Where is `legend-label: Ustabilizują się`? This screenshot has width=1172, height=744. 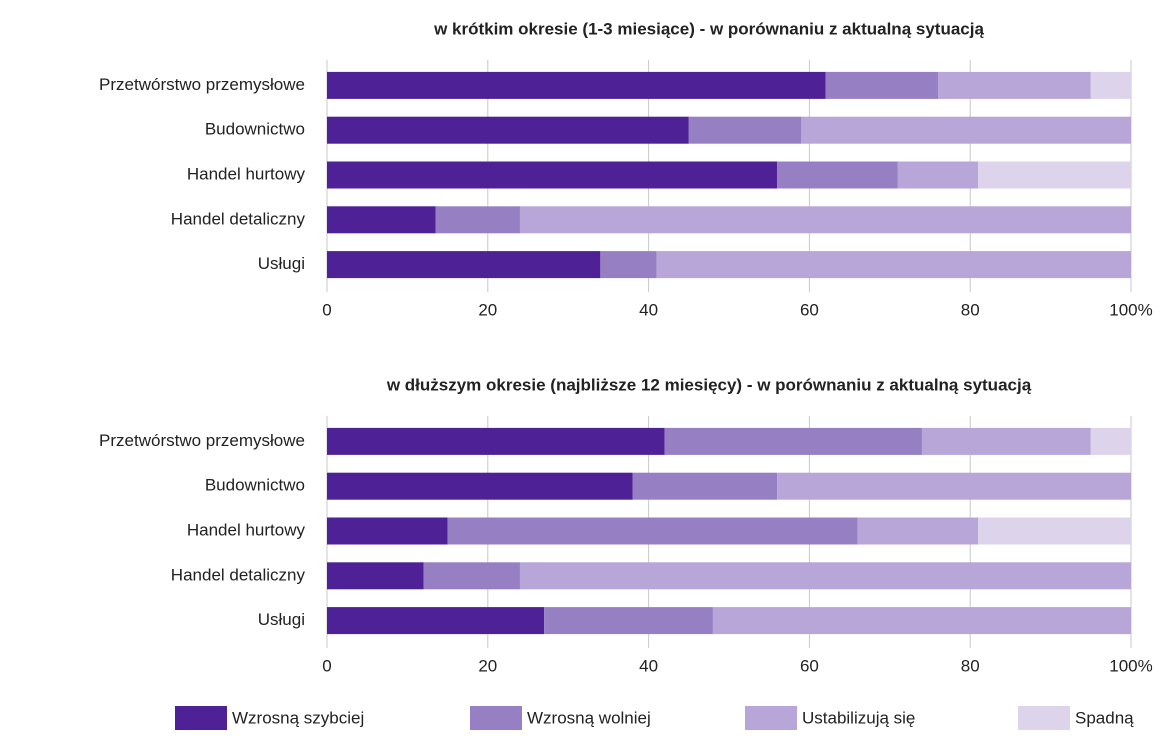
legend-label: Ustabilizują się is located at coordinates (858, 717).